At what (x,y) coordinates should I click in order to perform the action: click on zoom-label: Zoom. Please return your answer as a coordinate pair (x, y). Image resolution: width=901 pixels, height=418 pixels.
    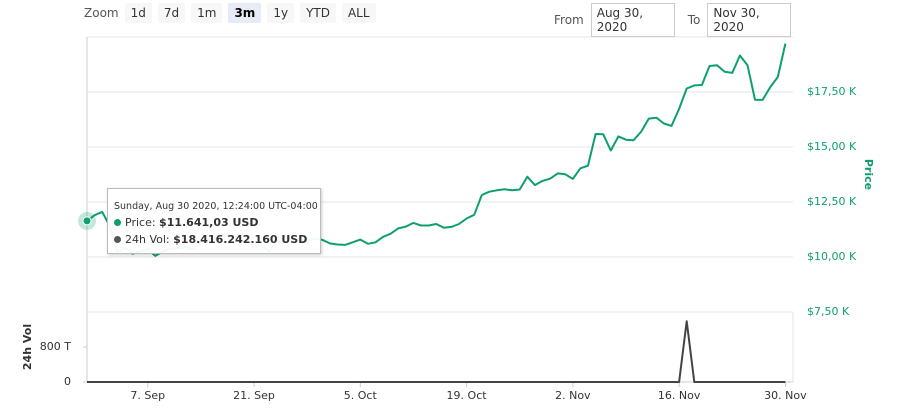
    Looking at the image, I should click on (101, 13).